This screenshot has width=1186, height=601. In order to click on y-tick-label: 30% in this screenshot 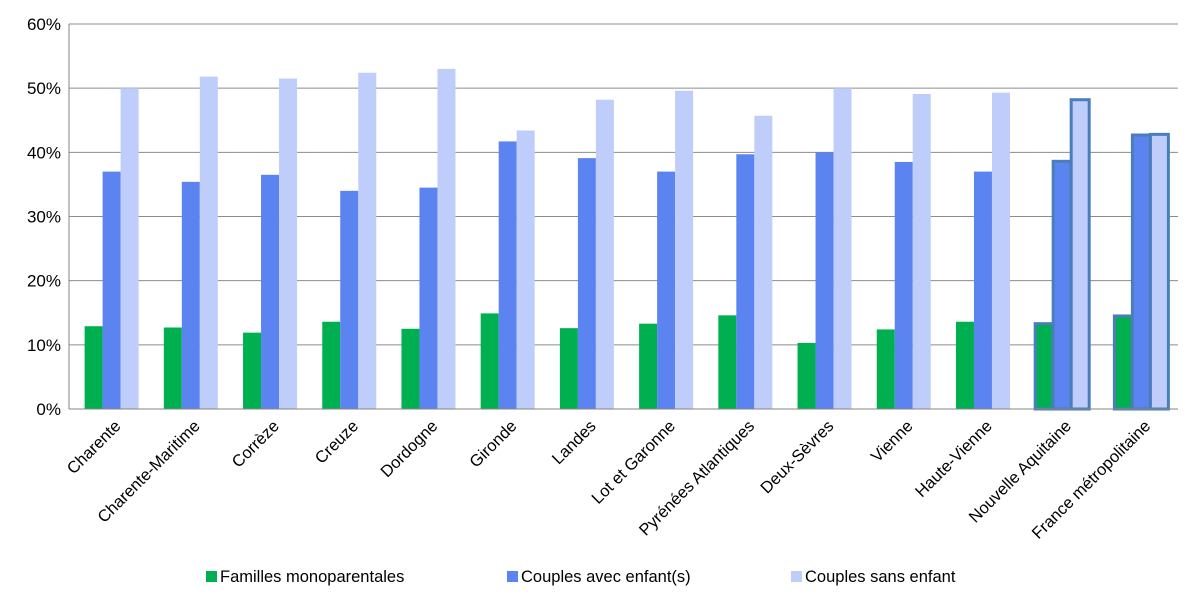, I will do `click(44, 217)`.